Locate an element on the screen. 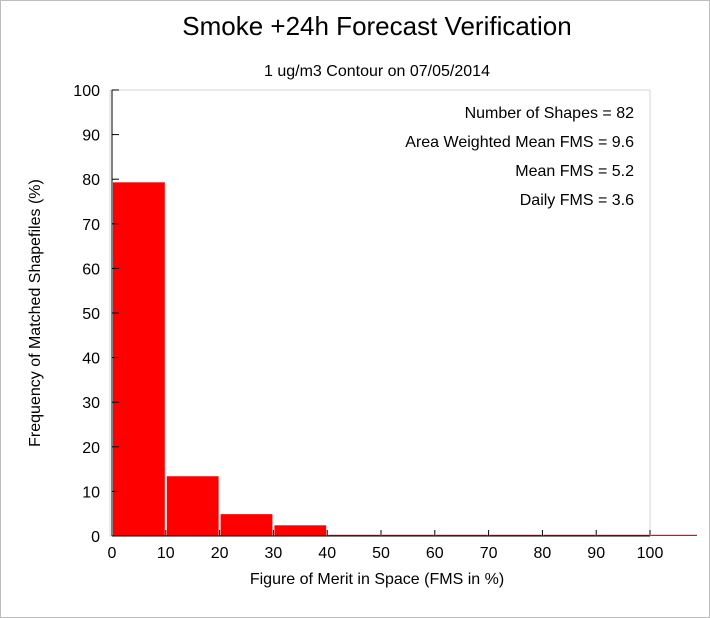 This screenshot has width=710, height=618. x-tick-label-30: 30 is located at coordinates (274, 553).